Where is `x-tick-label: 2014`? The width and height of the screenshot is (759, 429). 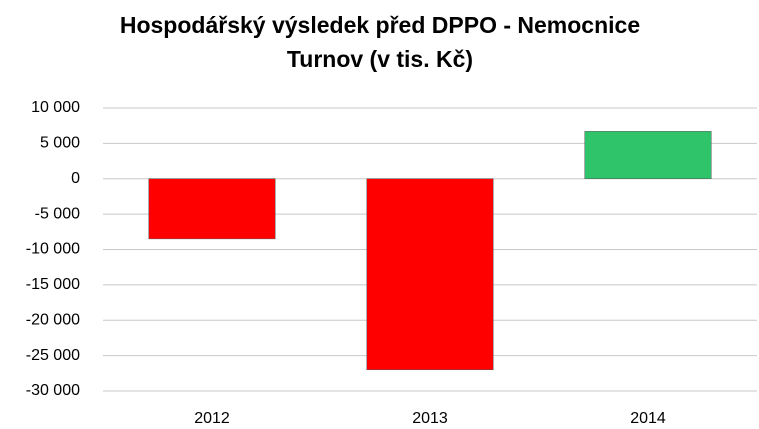
x-tick-label: 2014 is located at coordinates (648, 418).